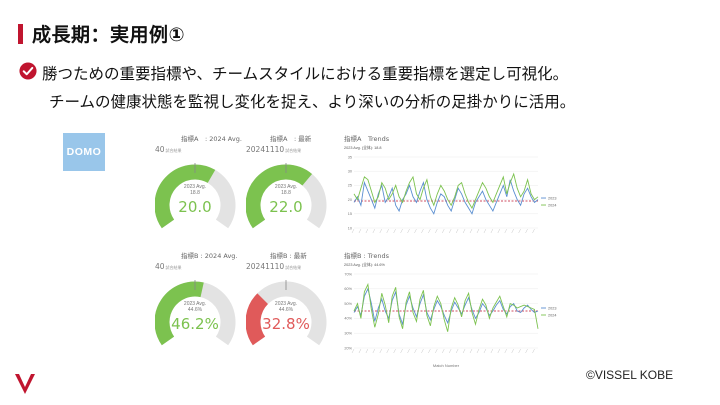  I want to click on gauge-card-b-latest: 指標B : 最新 20241110試合結果 2023 Avg. 44.6% 32.8%, so click(331, 305).